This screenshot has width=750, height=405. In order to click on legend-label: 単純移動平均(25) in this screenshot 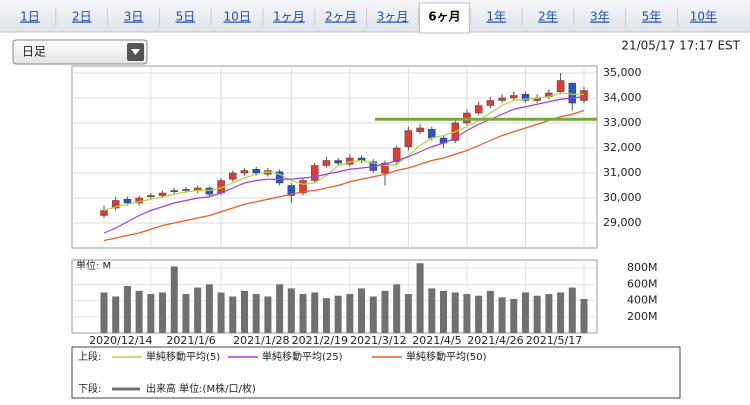, I will do `click(302, 356)`.